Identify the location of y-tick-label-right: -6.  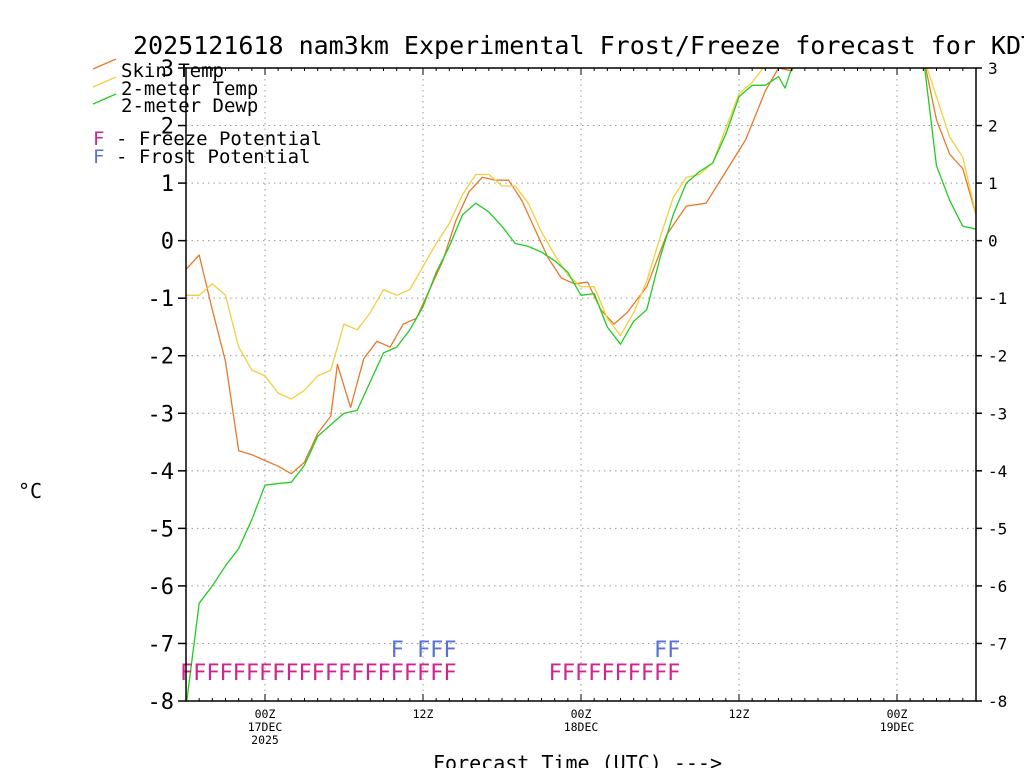
(997, 586).